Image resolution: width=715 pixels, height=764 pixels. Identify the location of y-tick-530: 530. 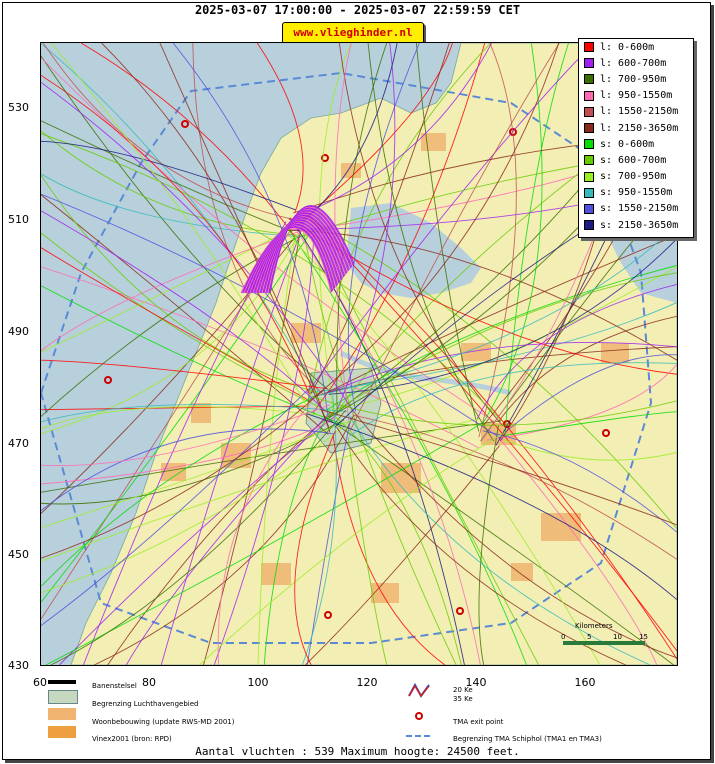
(18, 107).